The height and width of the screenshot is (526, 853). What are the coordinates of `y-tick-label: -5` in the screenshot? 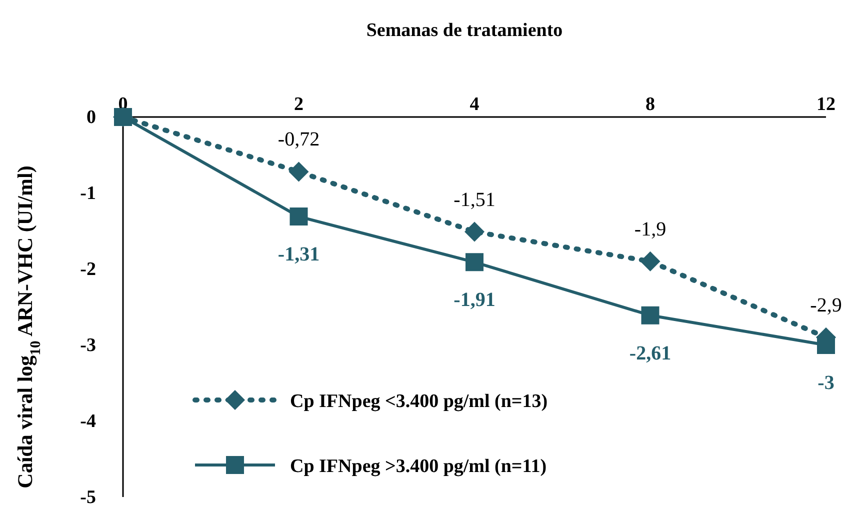 It's located at (88, 497).